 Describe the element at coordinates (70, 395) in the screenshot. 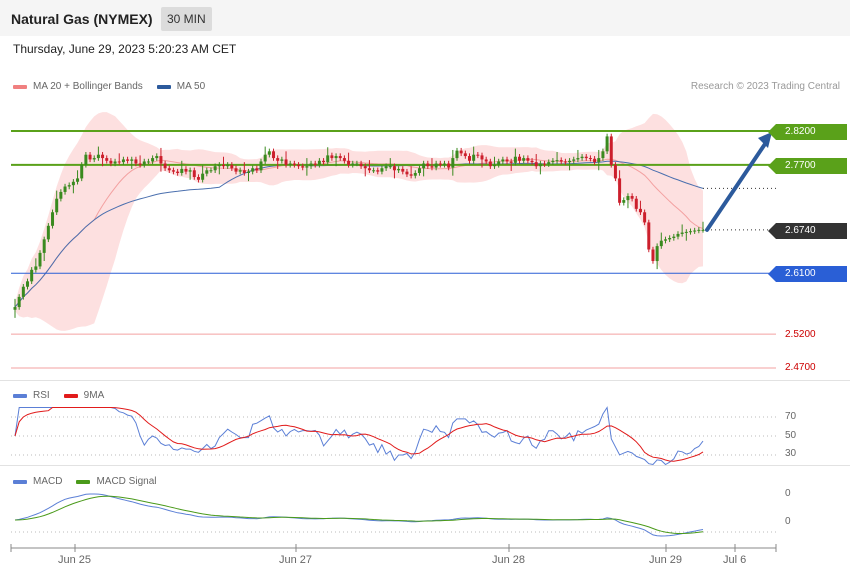

I see `9ma-swatch` at that location.